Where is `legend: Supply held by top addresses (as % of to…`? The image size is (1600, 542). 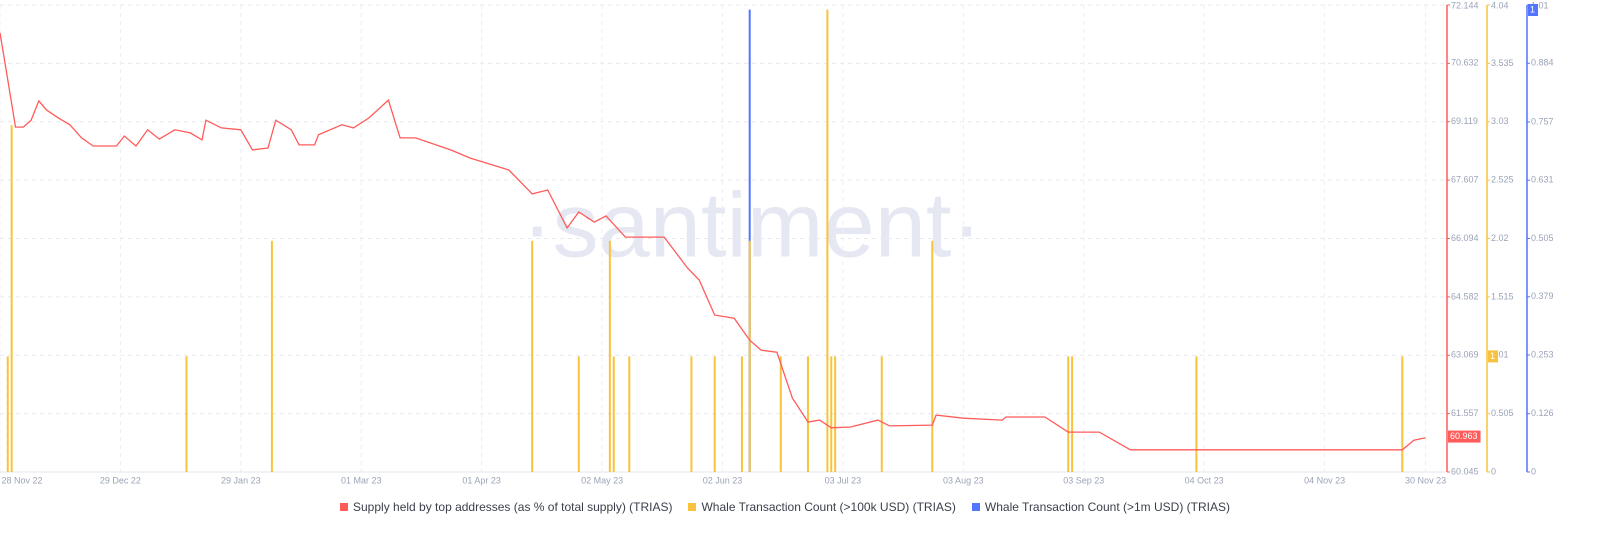
legend: Supply held by top addresses (as % of to… is located at coordinates (785, 507).